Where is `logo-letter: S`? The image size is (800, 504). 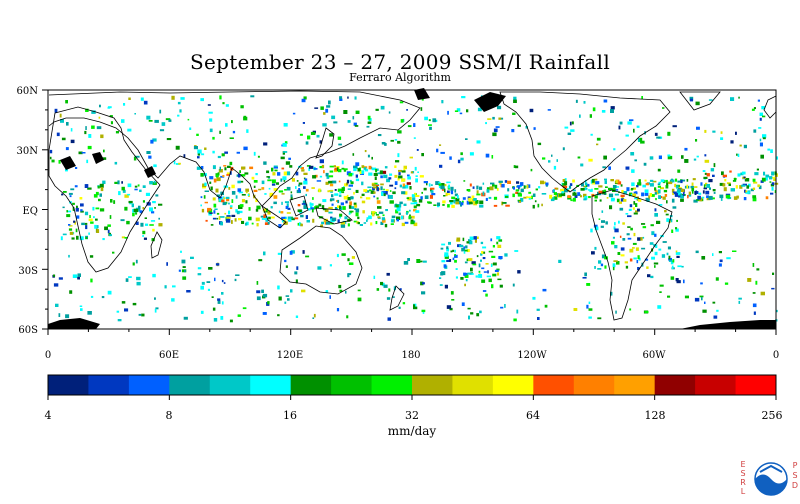
logo-letter: S is located at coordinates (742, 473).